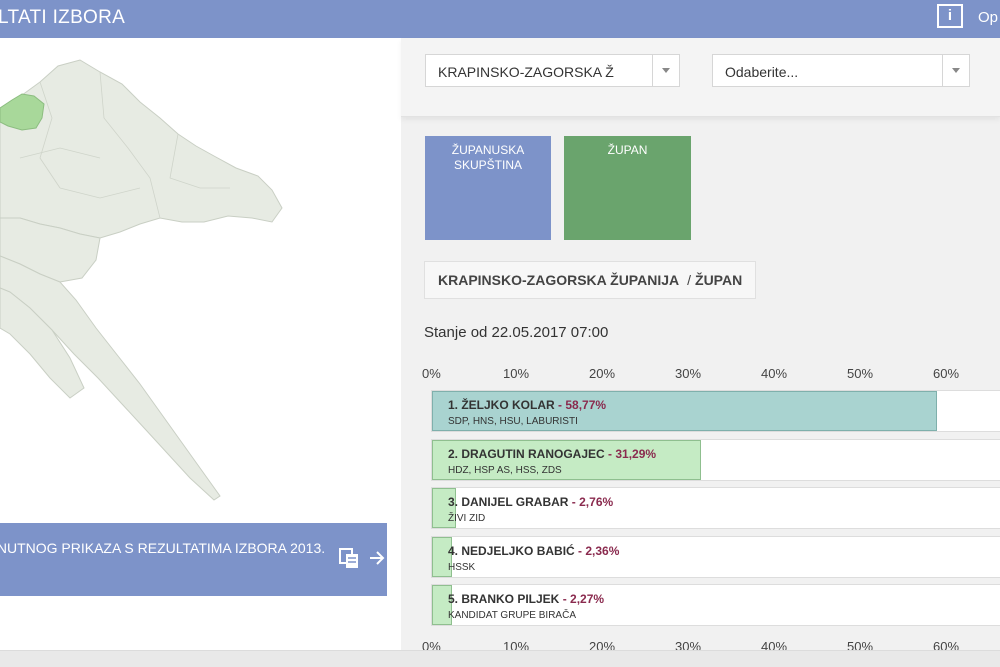 The height and width of the screenshot is (667, 1000). I want to click on axis-tick-label: 50%, so click(860, 373).